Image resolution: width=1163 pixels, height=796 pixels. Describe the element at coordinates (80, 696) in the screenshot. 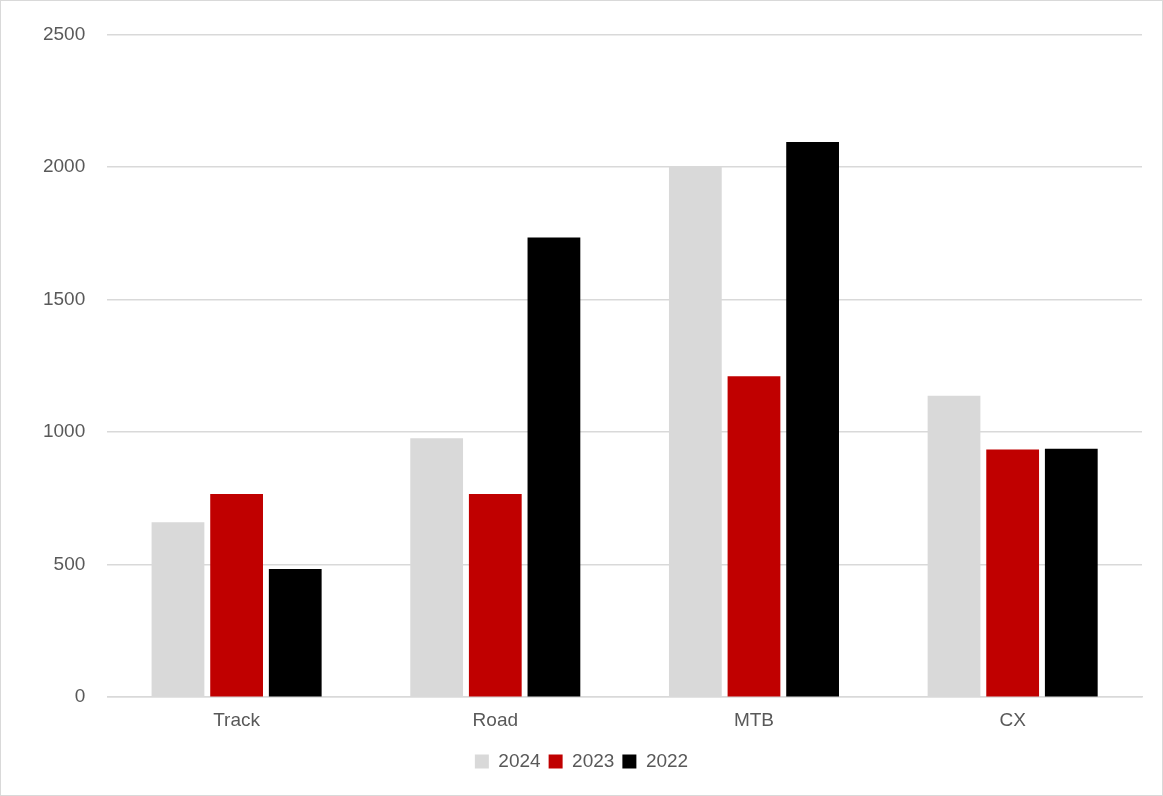

I see `y-tick-label: 0` at that location.